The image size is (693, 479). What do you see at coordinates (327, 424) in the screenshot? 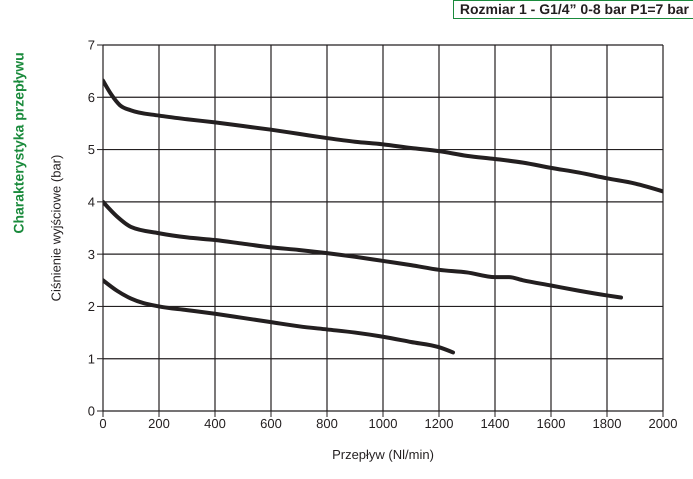
I see `x-tick-label: 800` at bounding box center [327, 424].